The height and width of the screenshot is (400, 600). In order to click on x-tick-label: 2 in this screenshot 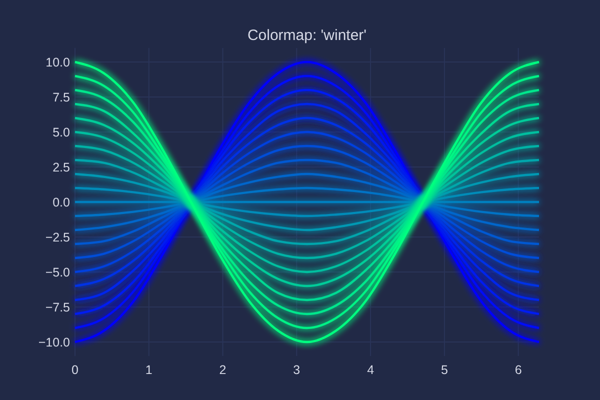, I will do `click(222, 370)`.